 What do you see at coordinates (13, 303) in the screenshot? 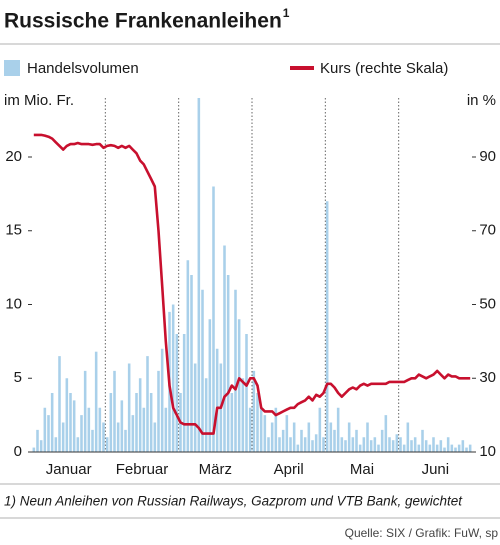
I see `y-tick-label: 10` at bounding box center [13, 303].